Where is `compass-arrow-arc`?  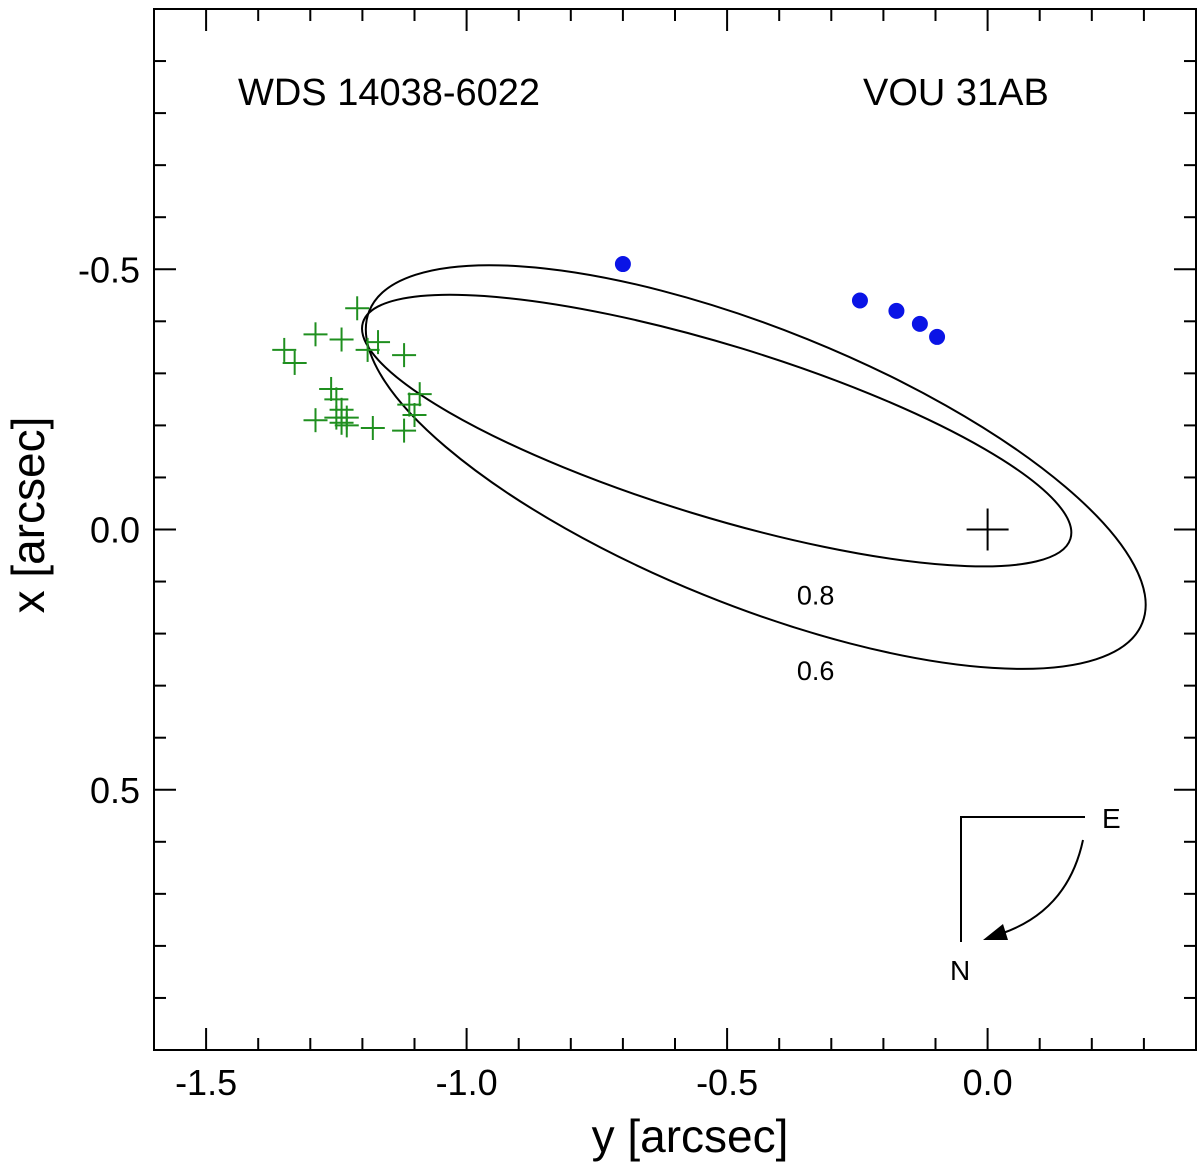
compass-arrow-arc is located at coordinates (1043, 886).